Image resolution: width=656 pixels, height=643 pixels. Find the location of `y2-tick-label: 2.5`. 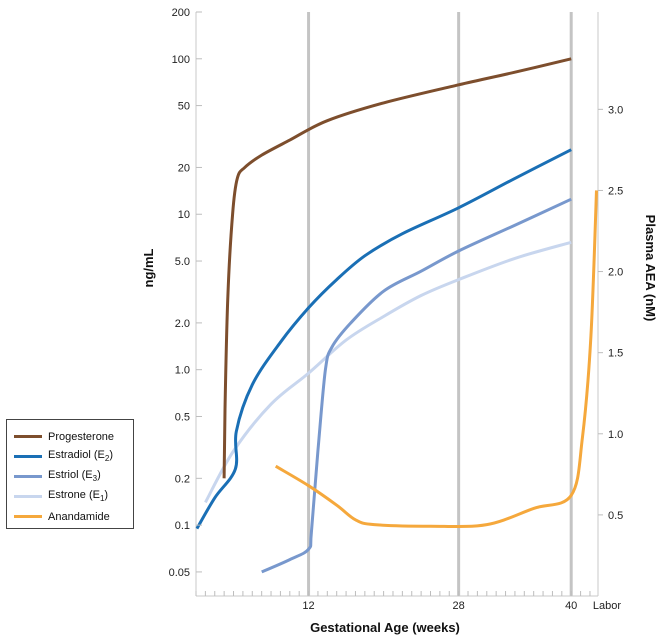

y2-tick-label: 2.5 is located at coordinates (615, 191).